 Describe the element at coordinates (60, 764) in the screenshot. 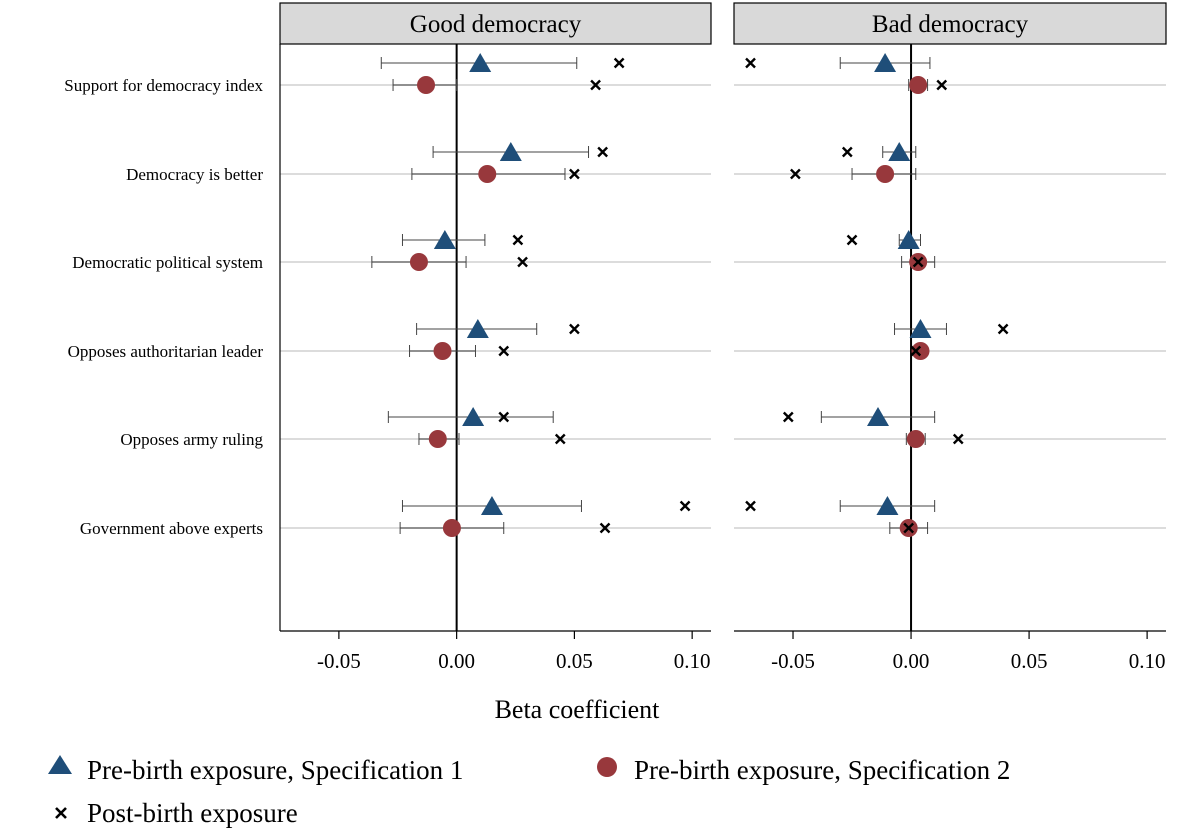

I see `legend-triangle-marker` at that location.